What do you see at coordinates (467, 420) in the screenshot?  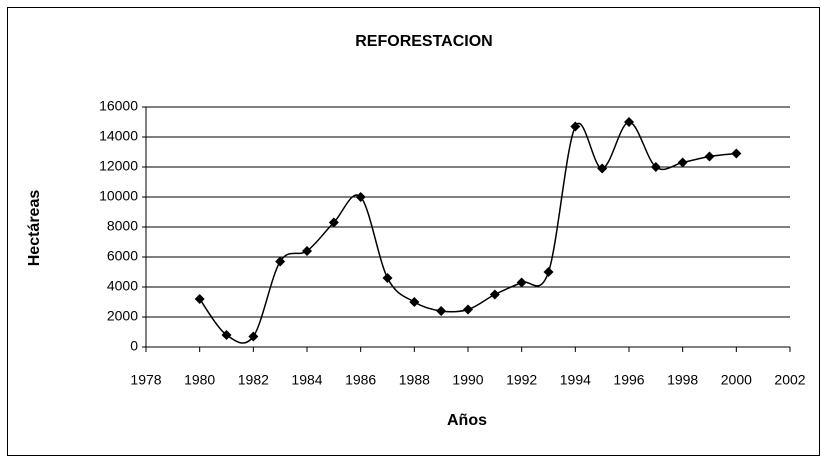 I see `x-axis-label: Años` at bounding box center [467, 420].